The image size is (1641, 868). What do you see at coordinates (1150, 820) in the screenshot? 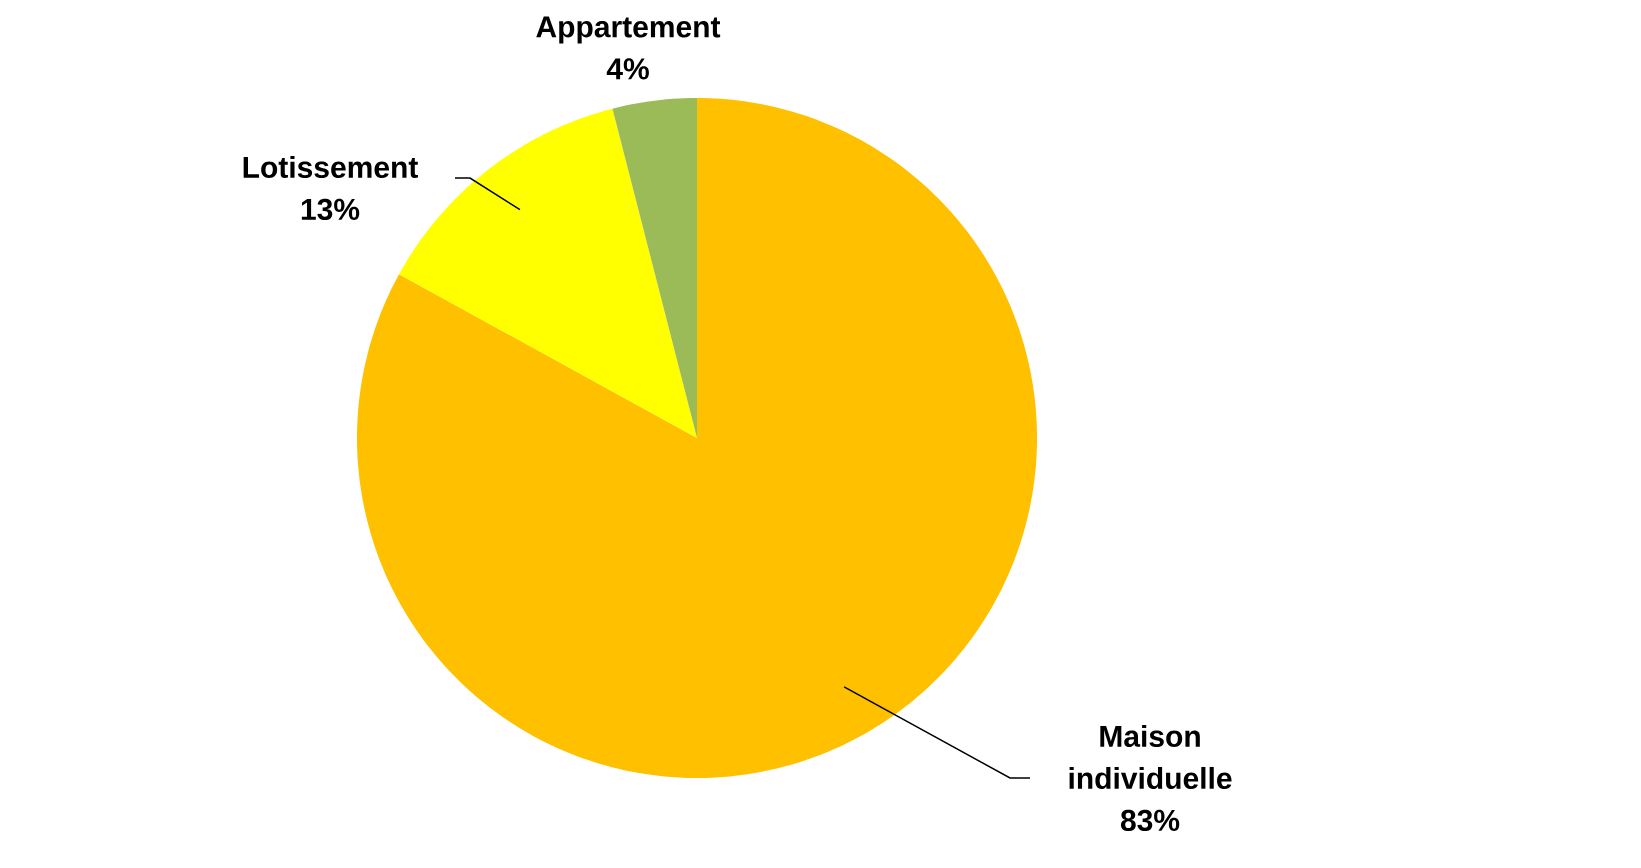
I see `data-label: 83%` at bounding box center [1150, 820].